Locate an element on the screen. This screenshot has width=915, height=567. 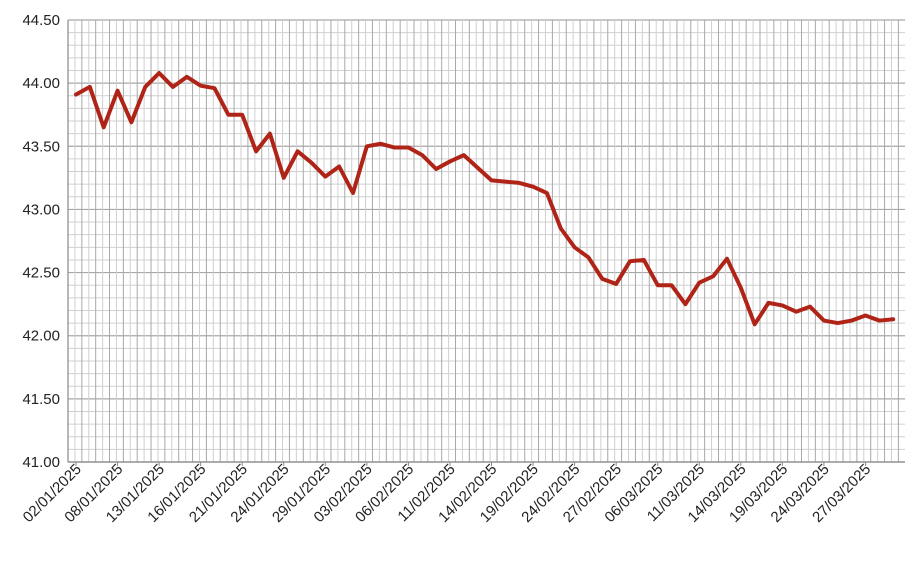
y-tick-label: 41.50 is located at coordinates (41, 399).